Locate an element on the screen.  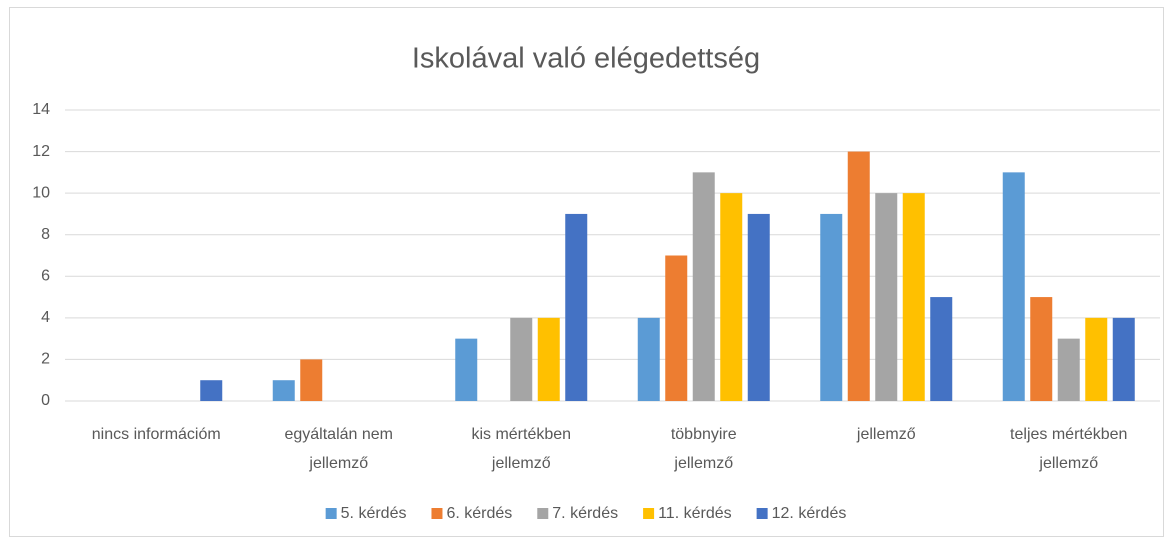
legend-label: 6. kérdés is located at coordinates (479, 513).